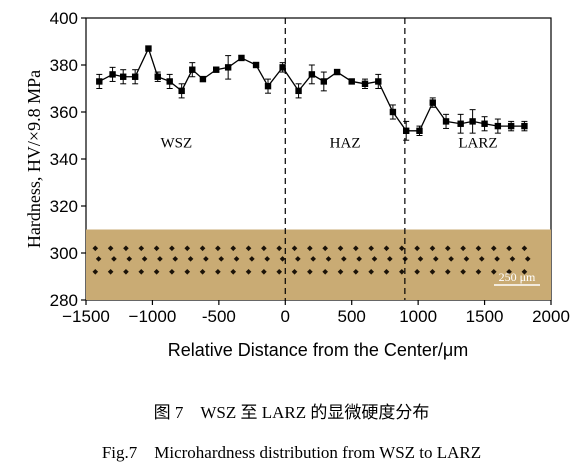  Describe the element at coordinates (64, 159) in the screenshot. I see `y-tick-label: 340` at that location.